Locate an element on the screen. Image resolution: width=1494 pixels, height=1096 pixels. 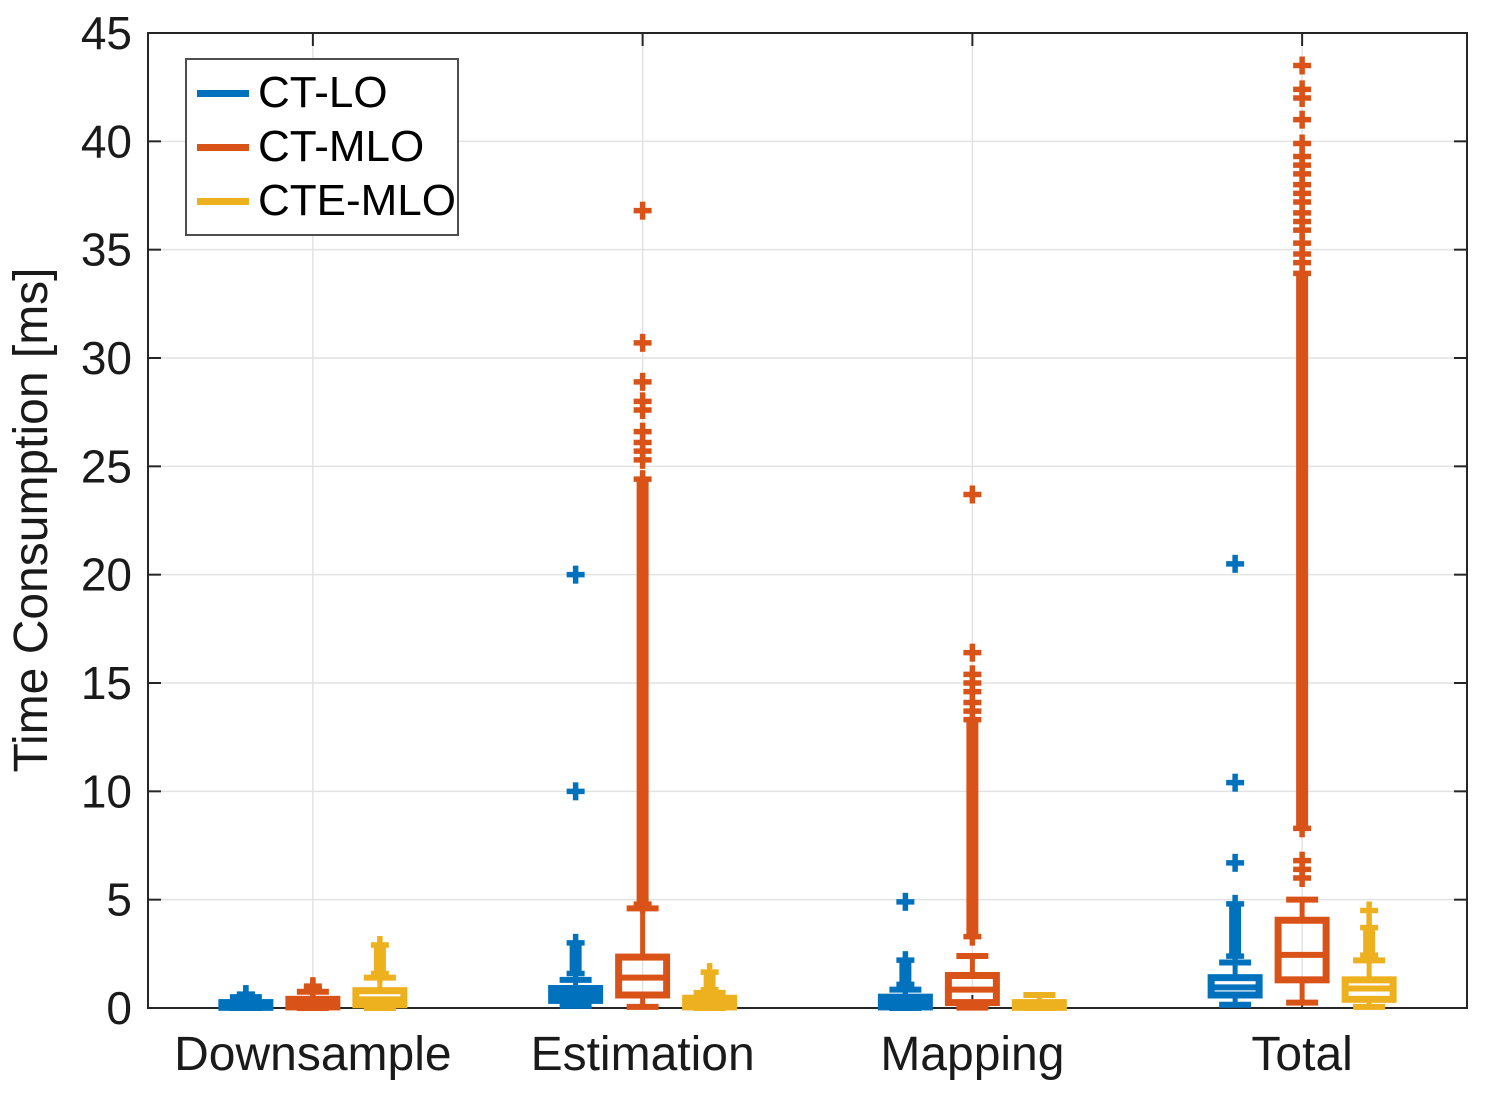
legend: CT-LO CT-MLO CTE-MLO is located at coordinates (322, 147).